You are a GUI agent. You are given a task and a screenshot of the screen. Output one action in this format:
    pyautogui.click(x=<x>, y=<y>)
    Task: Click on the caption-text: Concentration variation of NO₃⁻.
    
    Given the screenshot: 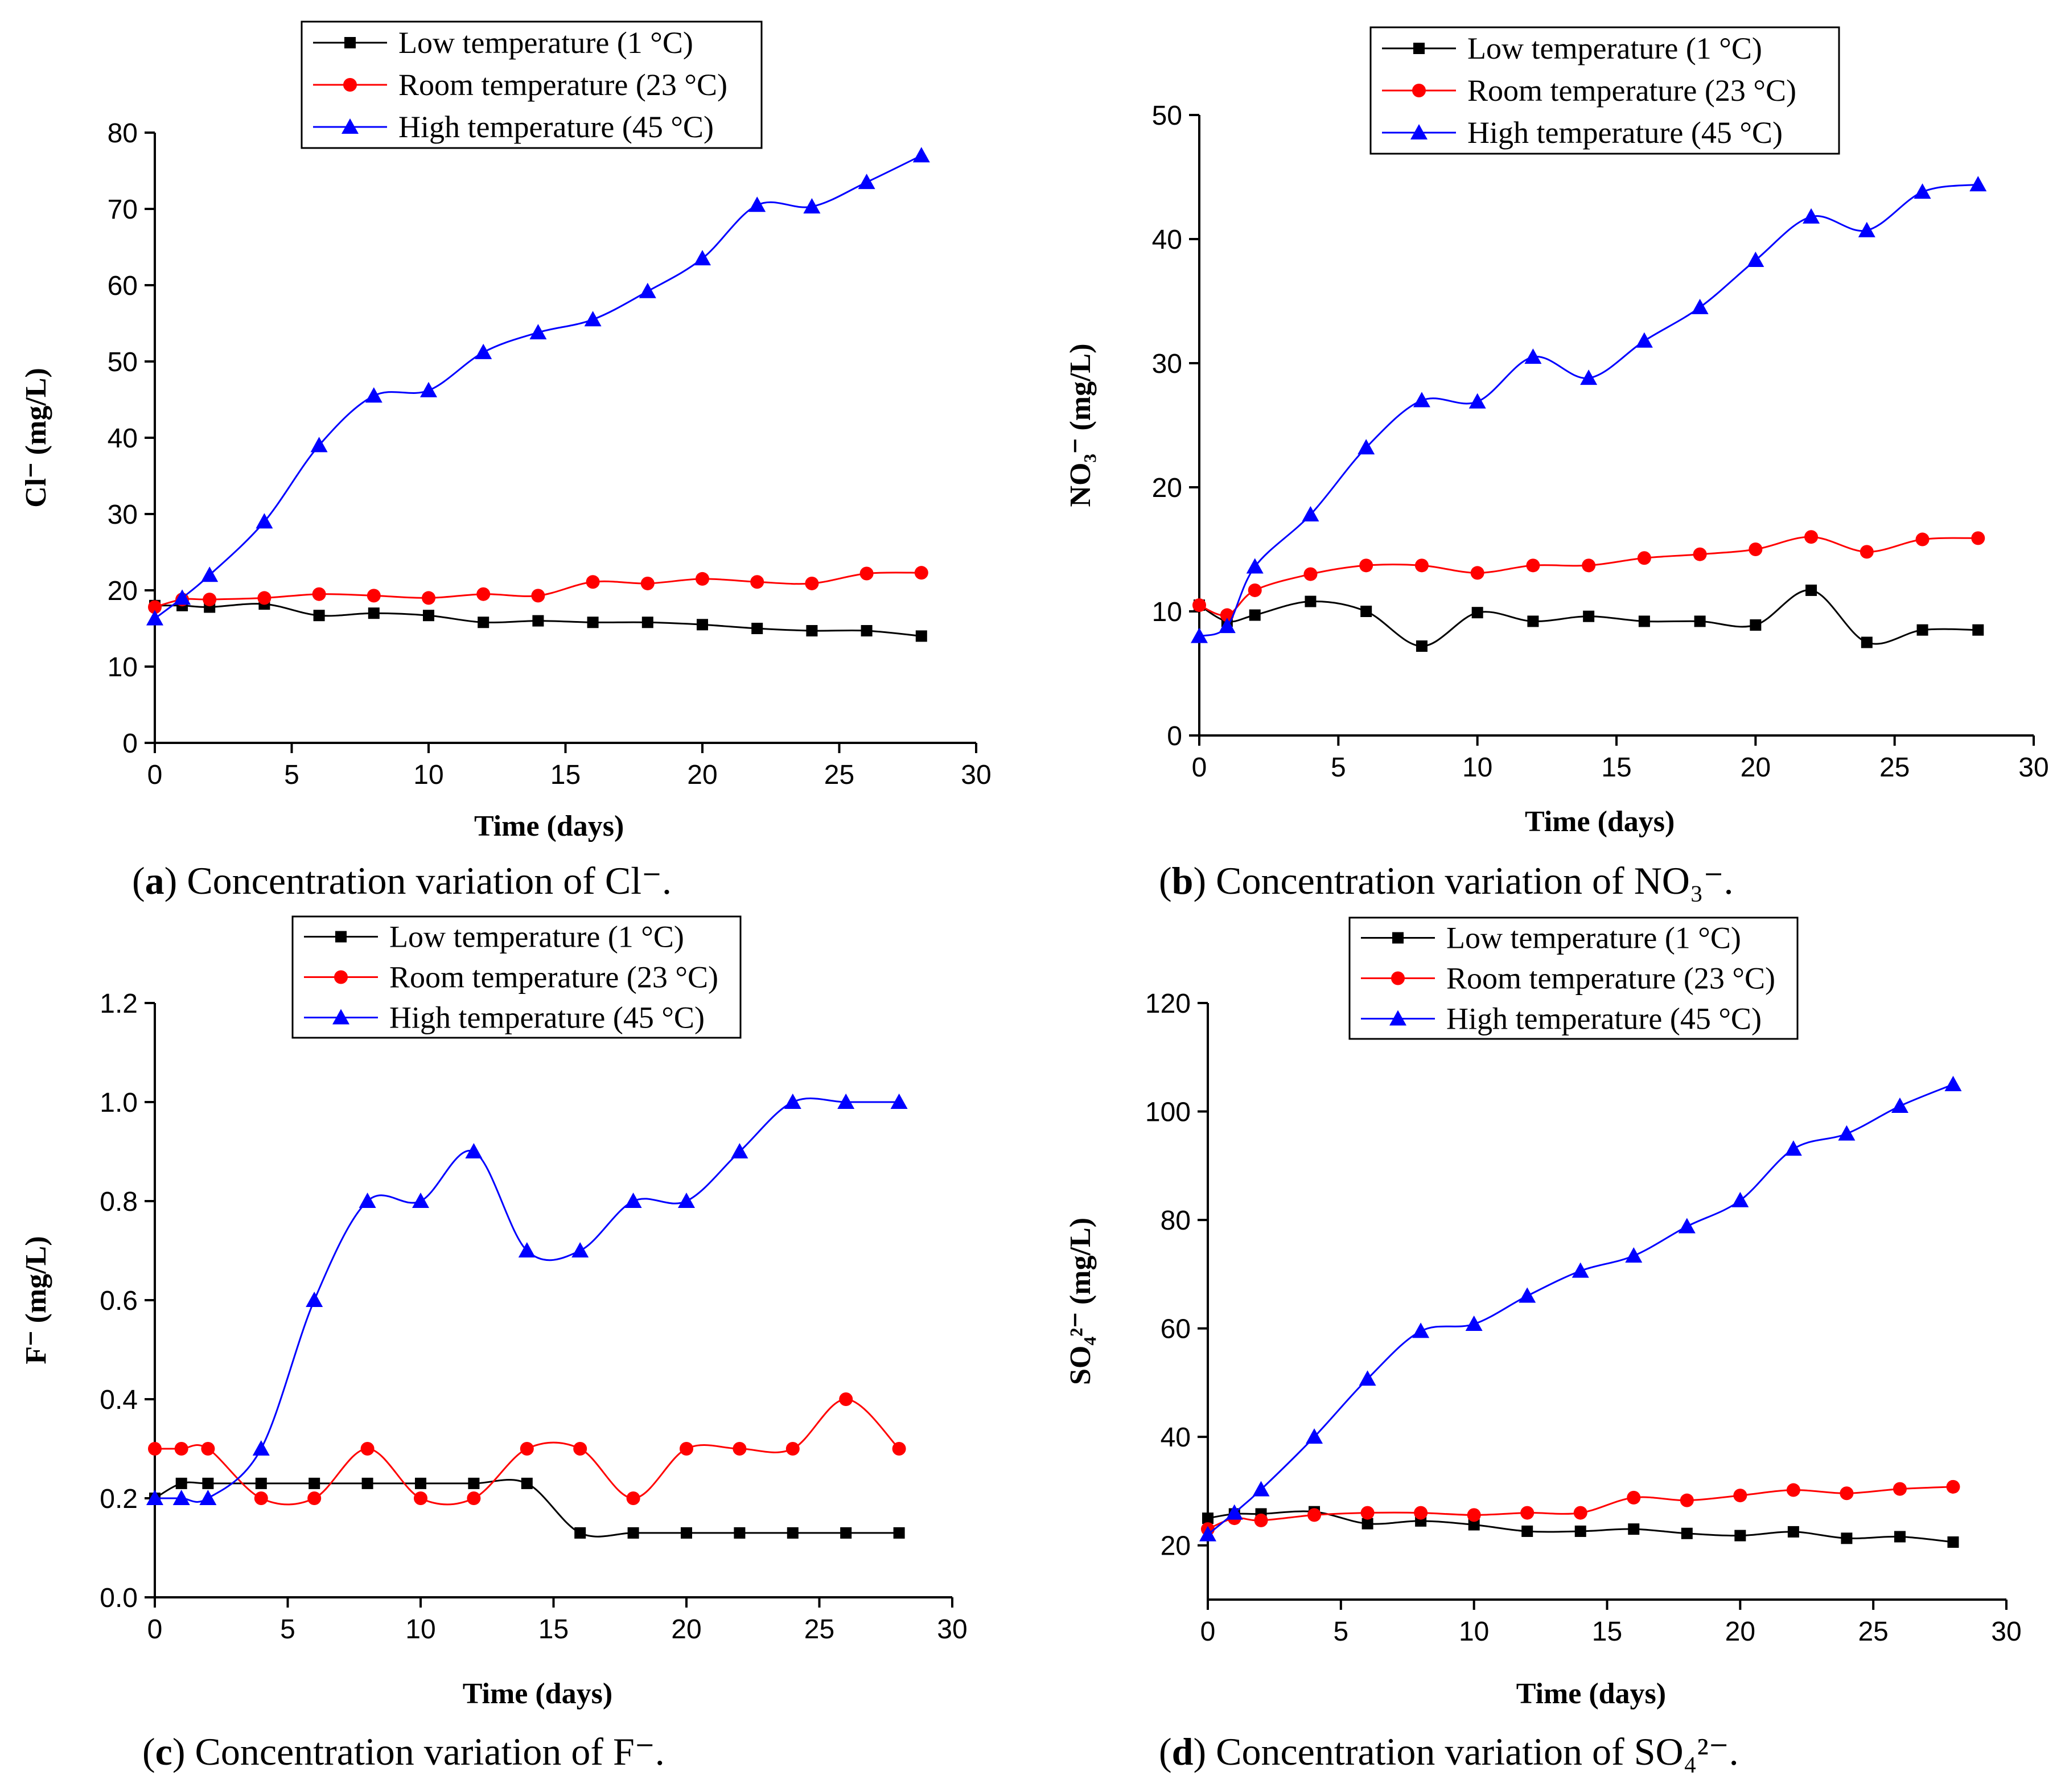 What is the action you would take?
    pyautogui.click(x=1474, y=880)
    